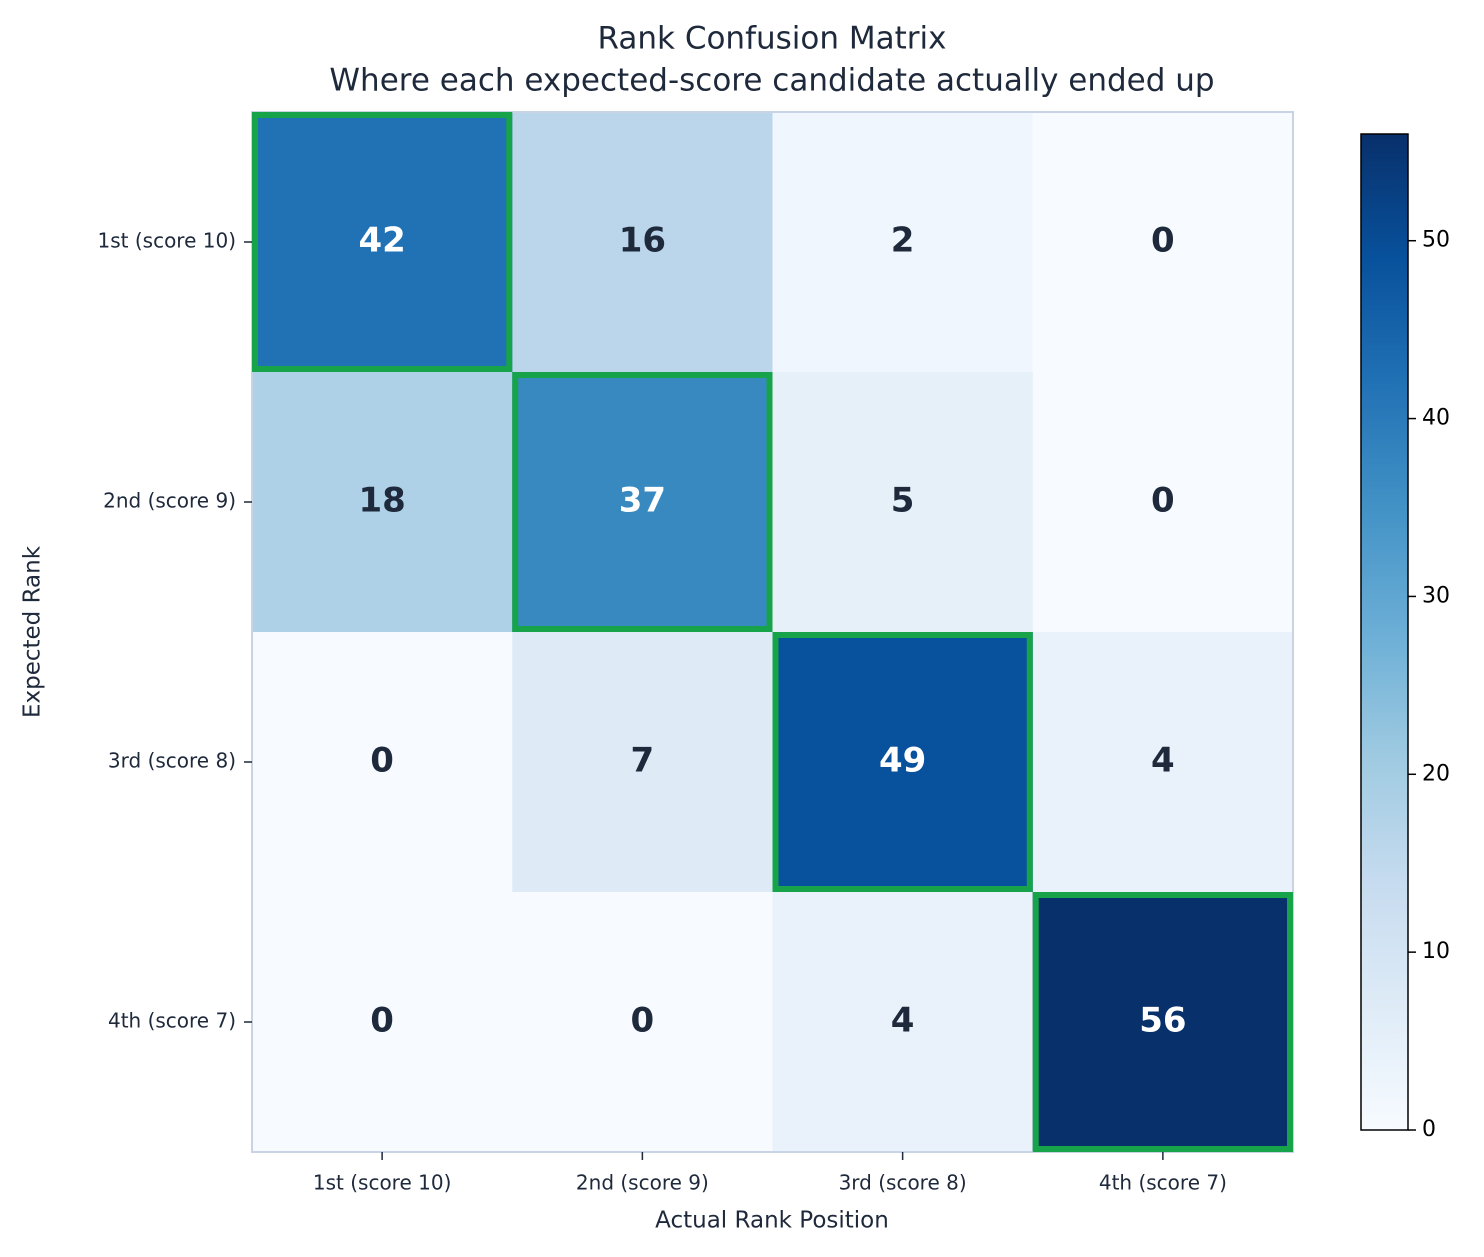 Image resolution: width=1484 pixels, height=1257 pixels. I want to click on cell-value-label: 49, so click(902, 761).